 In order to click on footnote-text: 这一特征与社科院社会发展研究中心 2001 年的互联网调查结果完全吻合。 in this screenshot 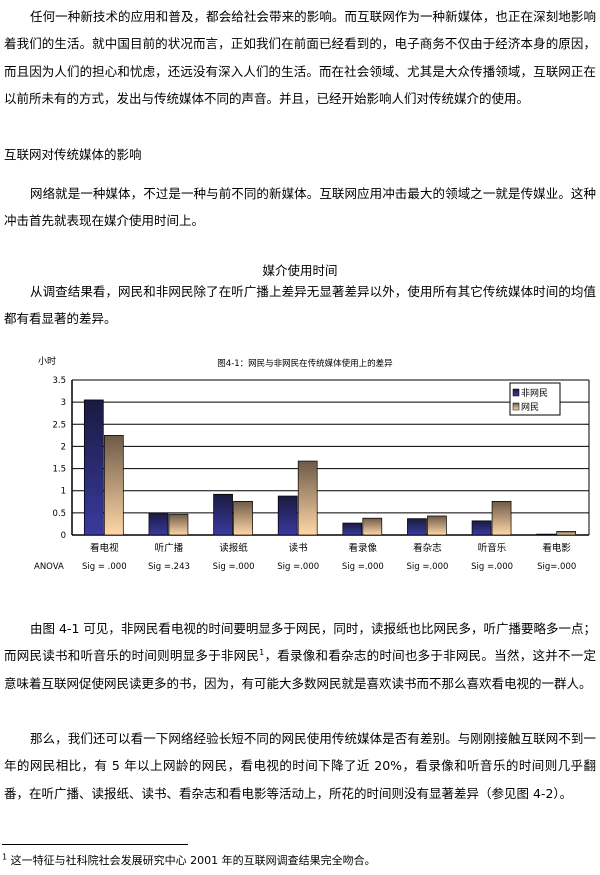, I will do `click(193, 860)`.